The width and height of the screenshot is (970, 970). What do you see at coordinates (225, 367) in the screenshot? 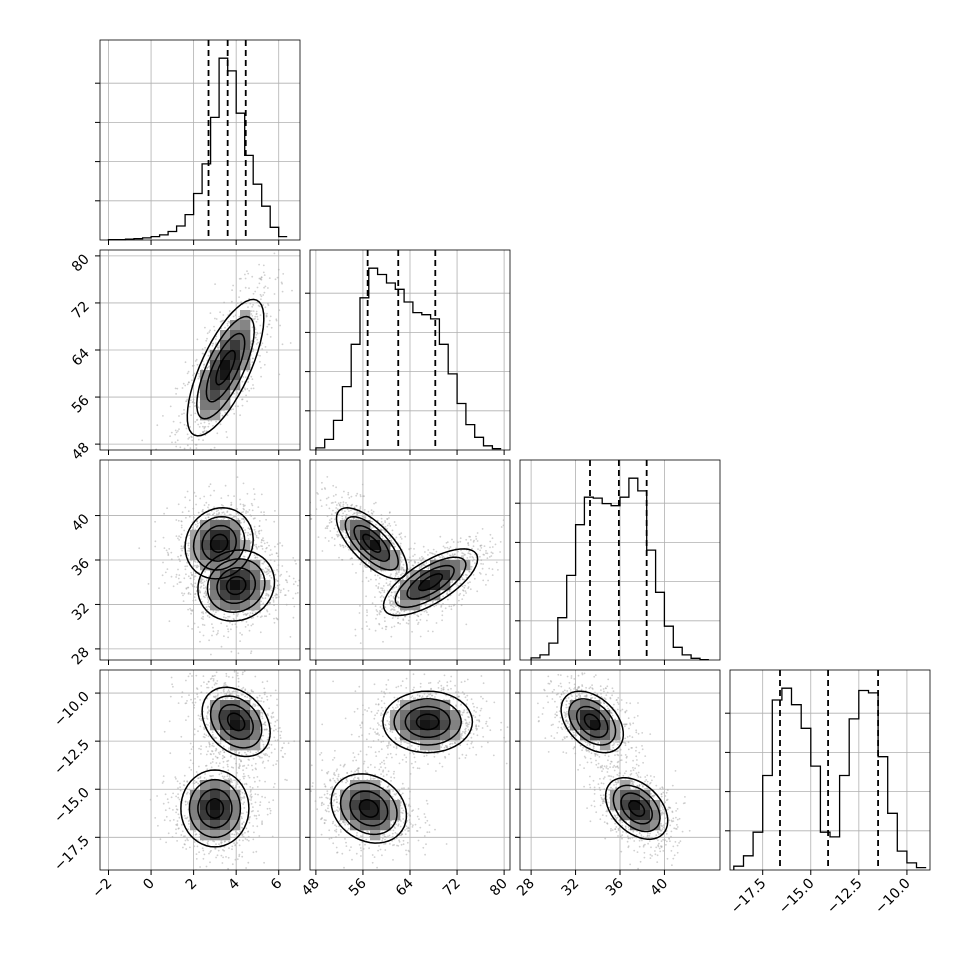
I see `contour-line` at bounding box center [225, 367].